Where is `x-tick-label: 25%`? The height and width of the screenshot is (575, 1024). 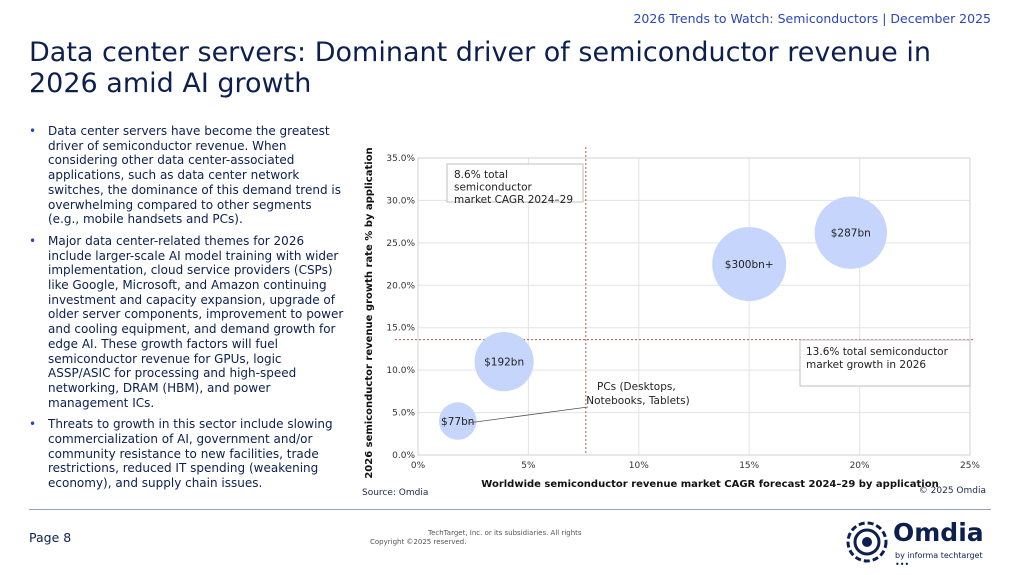
x-tick-label: 25% is located at coordinates (970, 466).